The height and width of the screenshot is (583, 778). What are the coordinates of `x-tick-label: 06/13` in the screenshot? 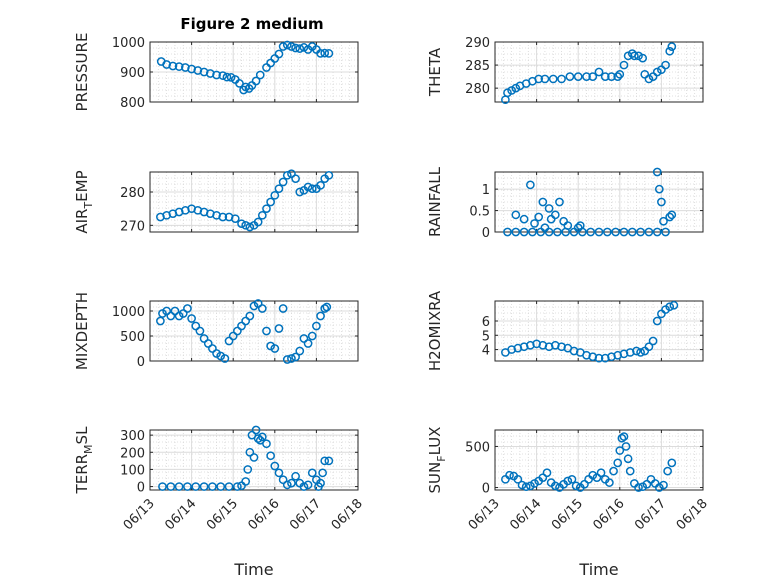 It's located at (484, 514).